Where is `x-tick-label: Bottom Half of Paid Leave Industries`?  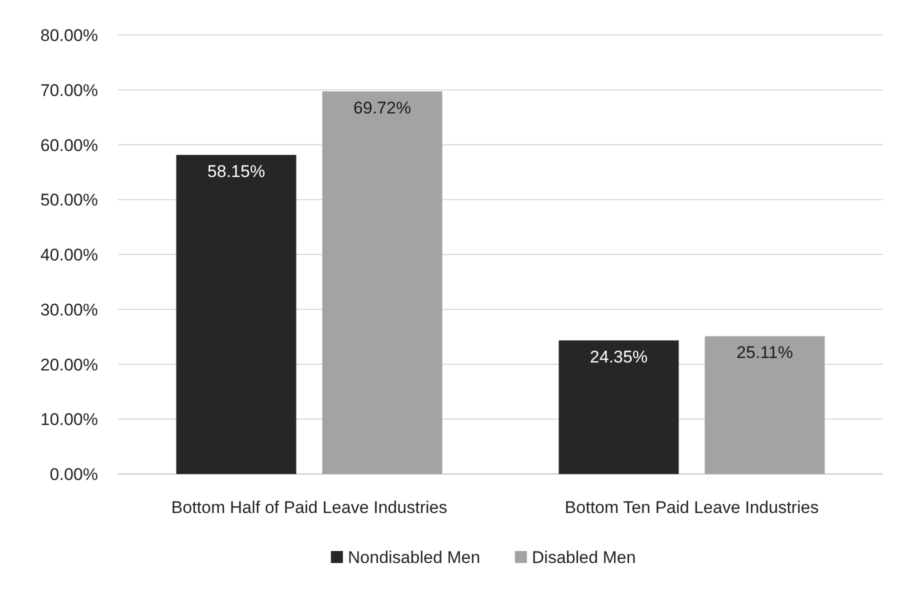 x-tick-label: Bottom Half of Paid Leave Industries is located at coordinates (309, 507).